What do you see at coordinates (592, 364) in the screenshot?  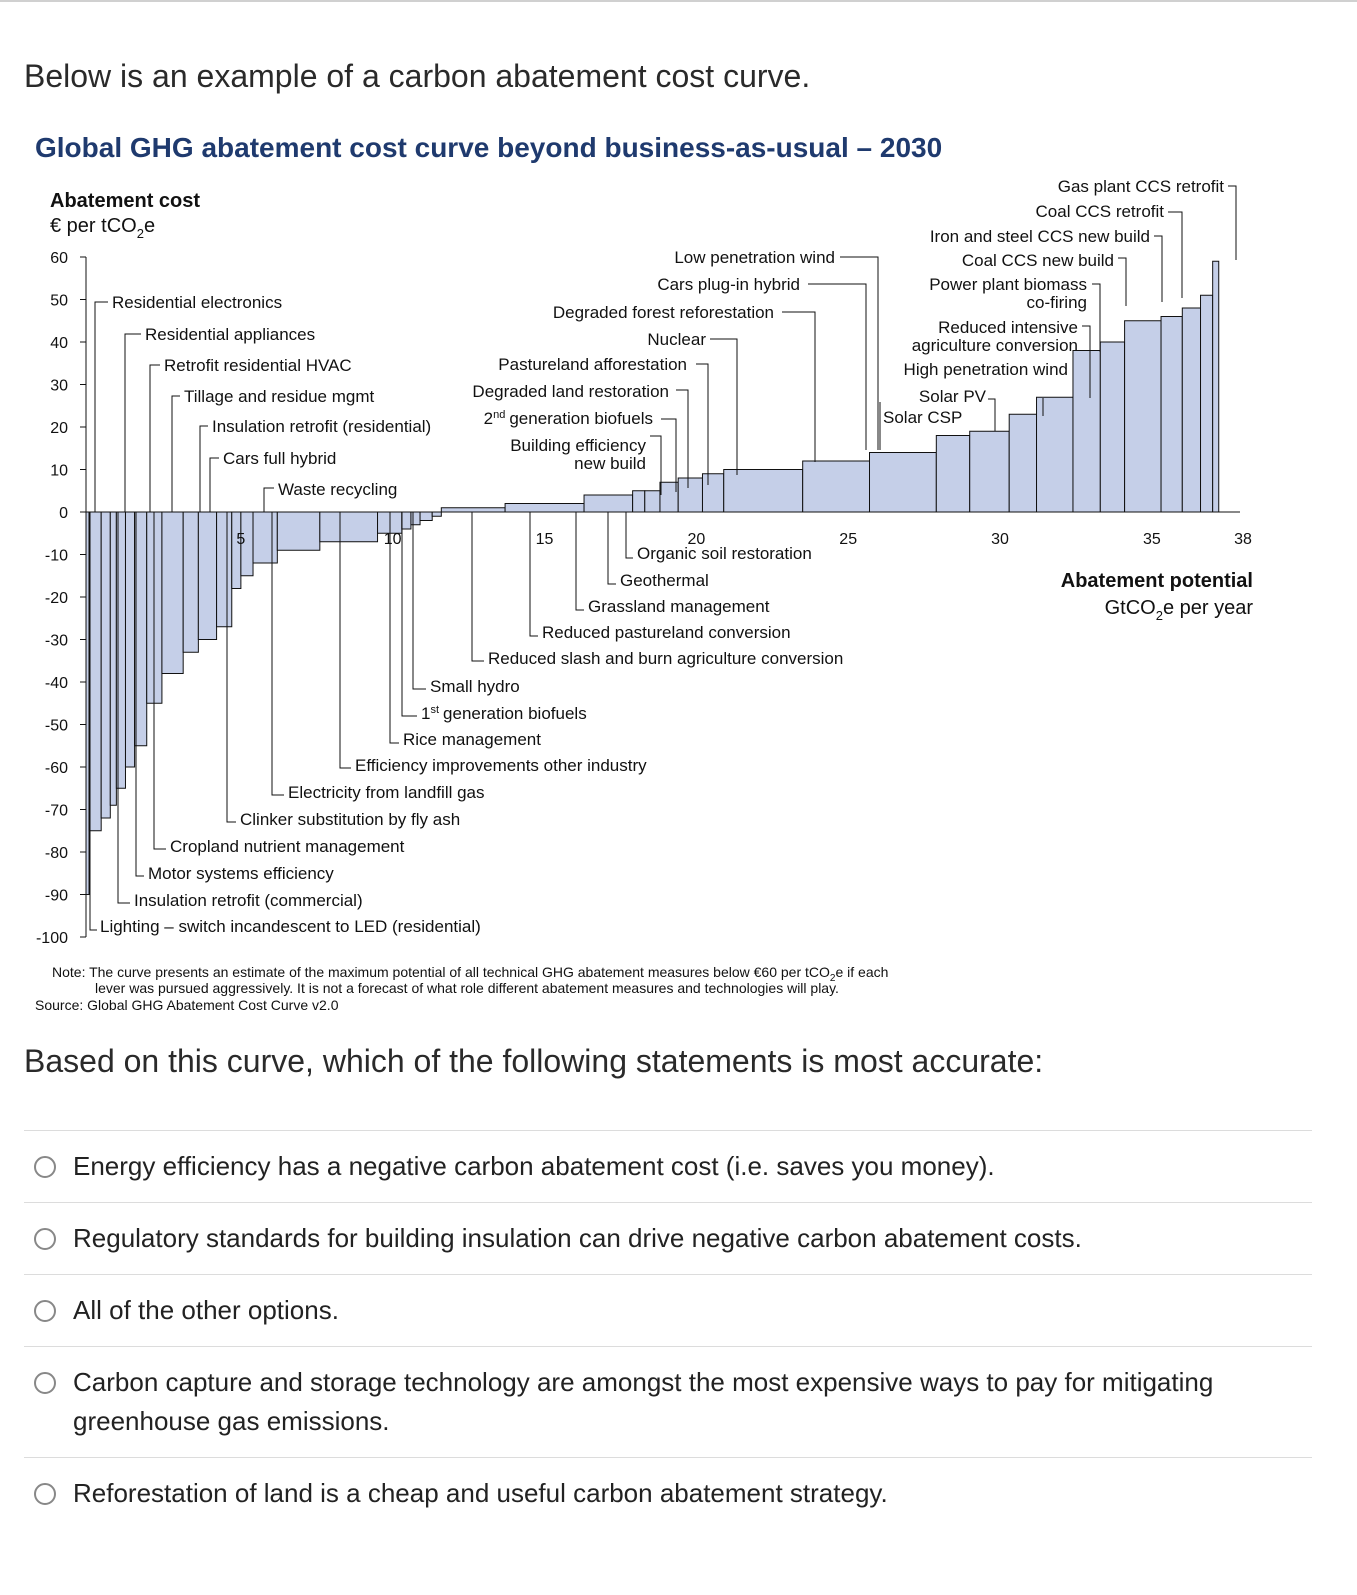 I see `annot-pastureland-afforestation: Pastureland afforestation` at bounding box center [592, 364].